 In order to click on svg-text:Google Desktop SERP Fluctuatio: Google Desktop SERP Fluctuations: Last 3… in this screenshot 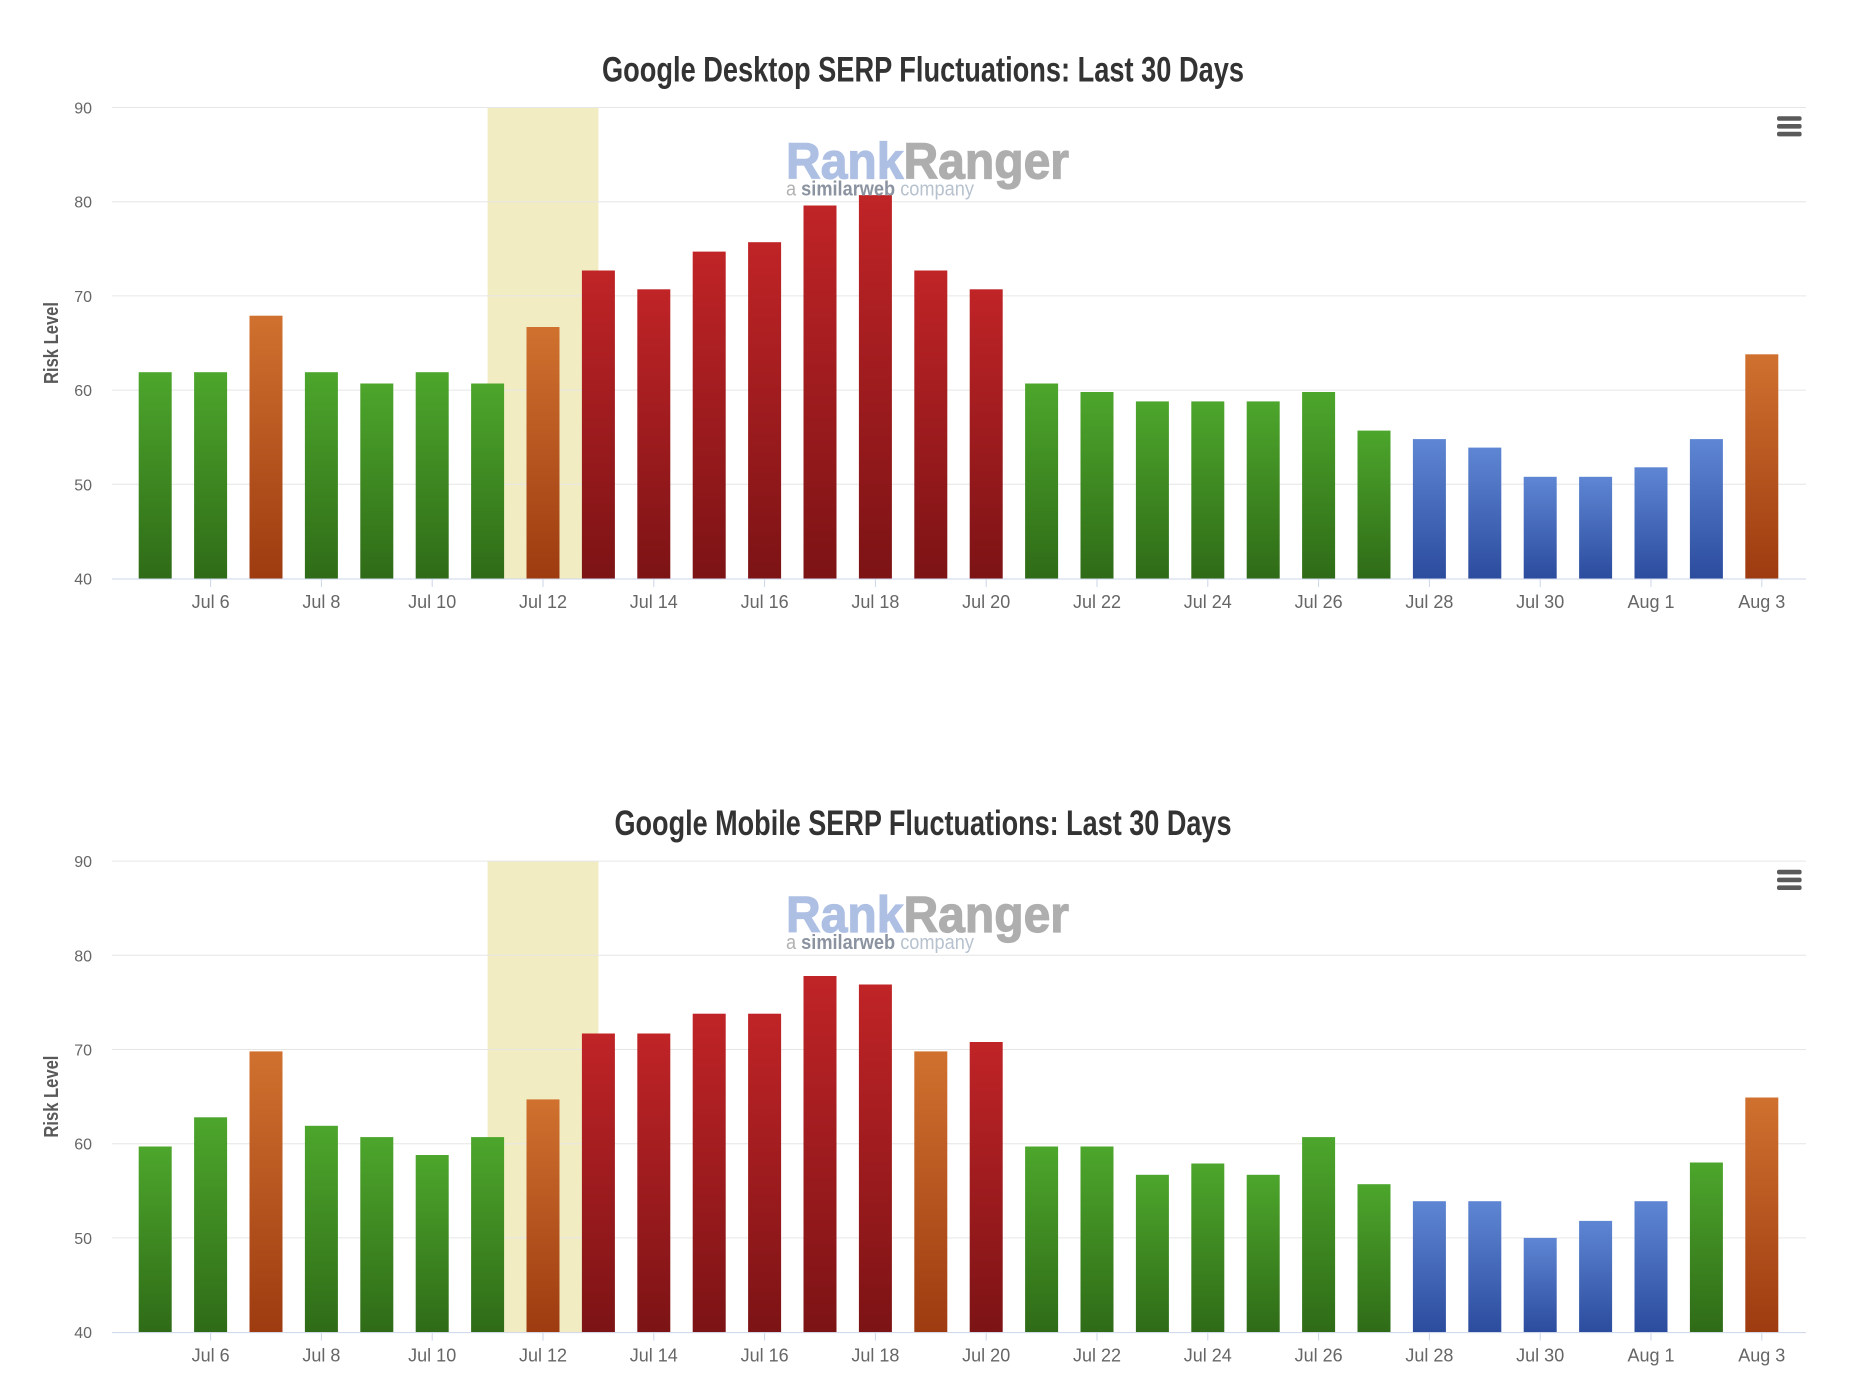, I will do `click(923, 70)`.